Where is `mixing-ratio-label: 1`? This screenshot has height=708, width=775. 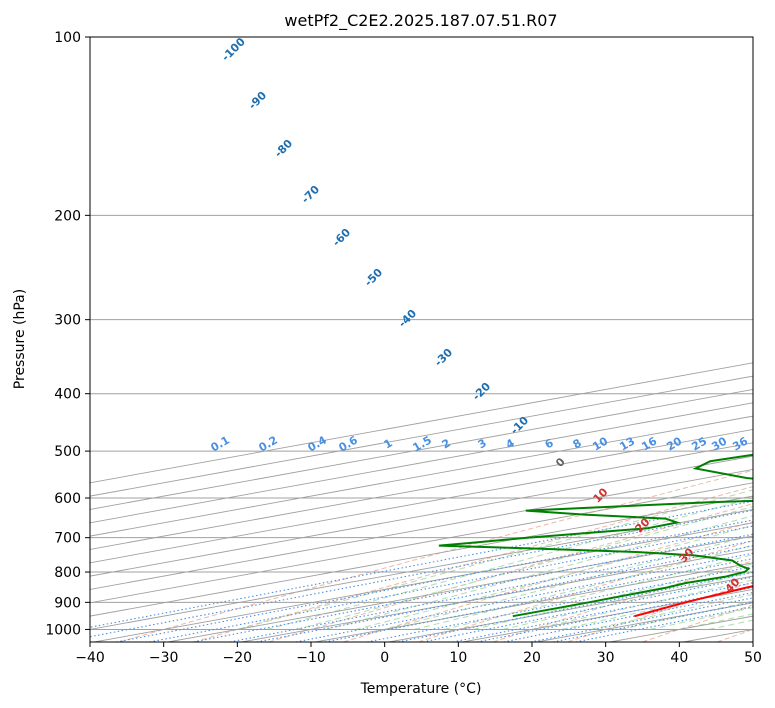 mixing-ratio-label: 1 is located at coordinates (388, 443).